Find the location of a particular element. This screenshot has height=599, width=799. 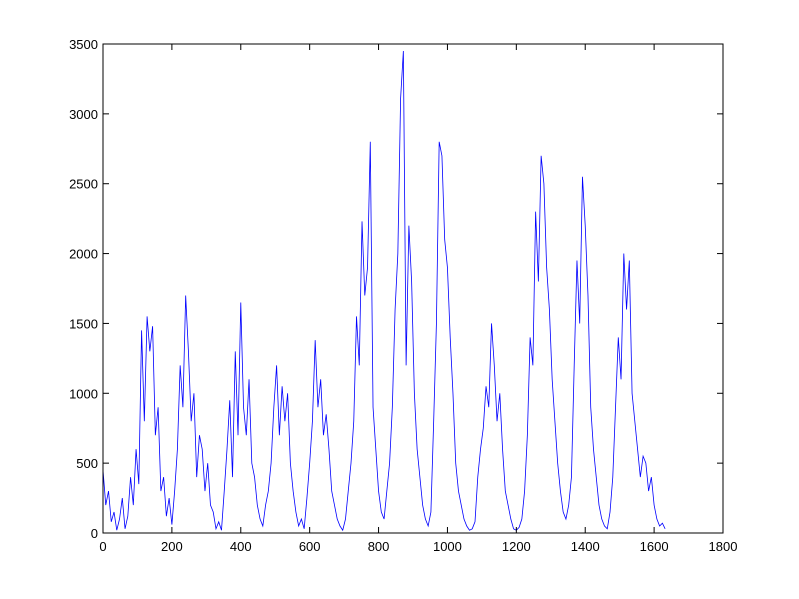

y-tick-label: 1500 is located at coordinates (83, 323).